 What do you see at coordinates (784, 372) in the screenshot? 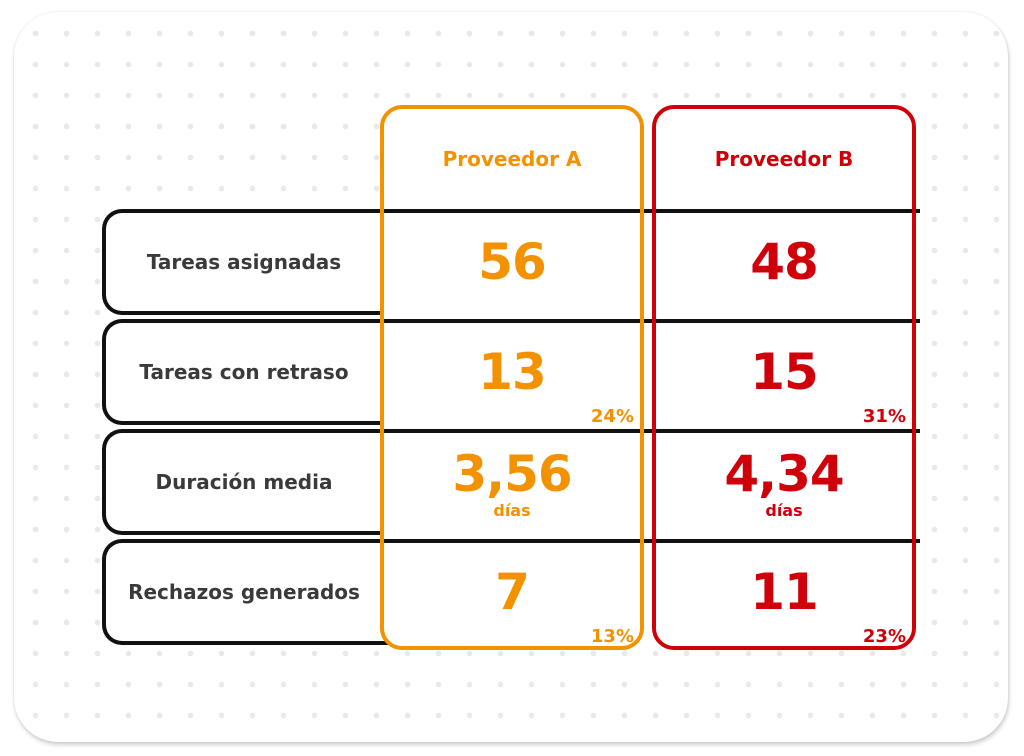
I see `provider-b-delayed-value: 15` at bounding box center [784, 372].